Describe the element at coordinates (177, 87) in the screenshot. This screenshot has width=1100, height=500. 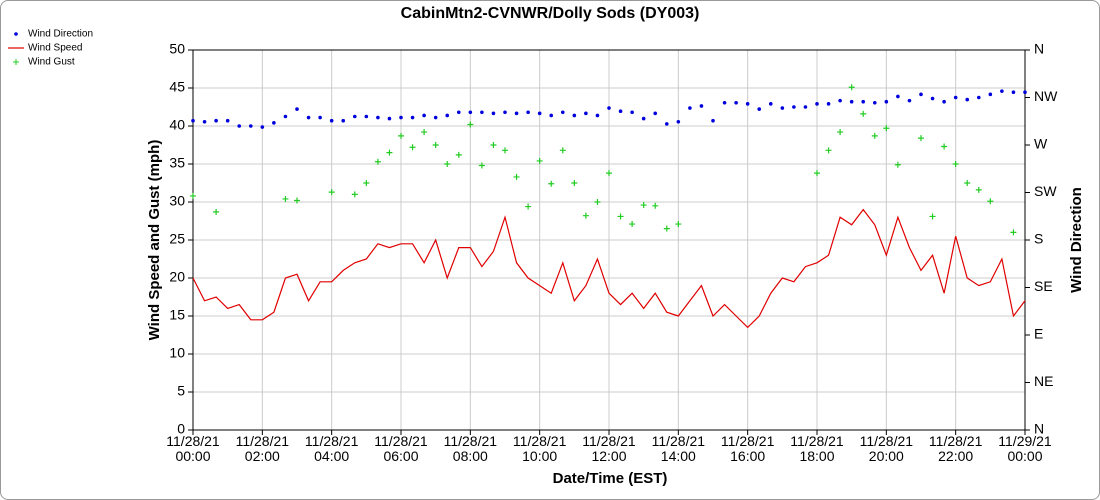
I see `y-tick-label: 45` at that location.